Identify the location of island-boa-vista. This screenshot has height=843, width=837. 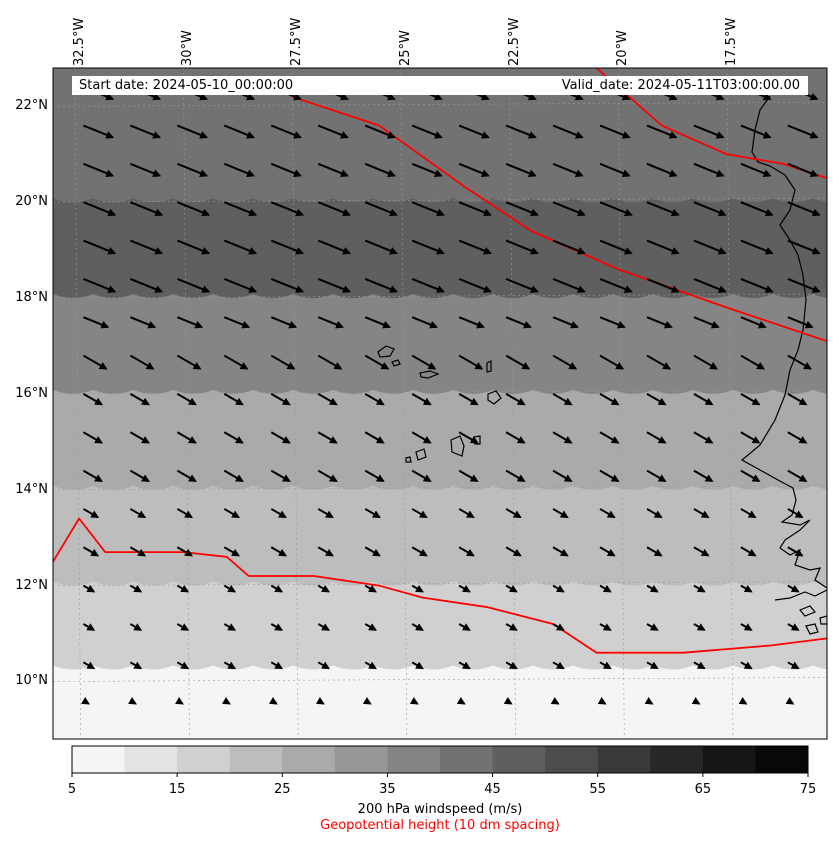
(494, 397).